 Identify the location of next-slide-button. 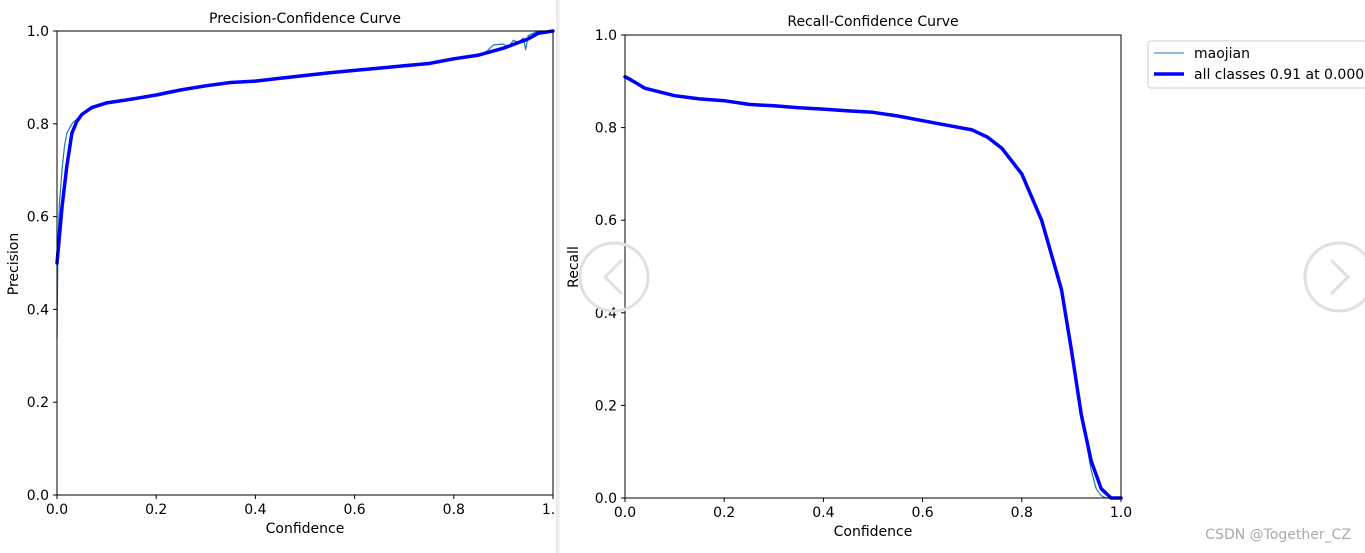
(1333, 277).